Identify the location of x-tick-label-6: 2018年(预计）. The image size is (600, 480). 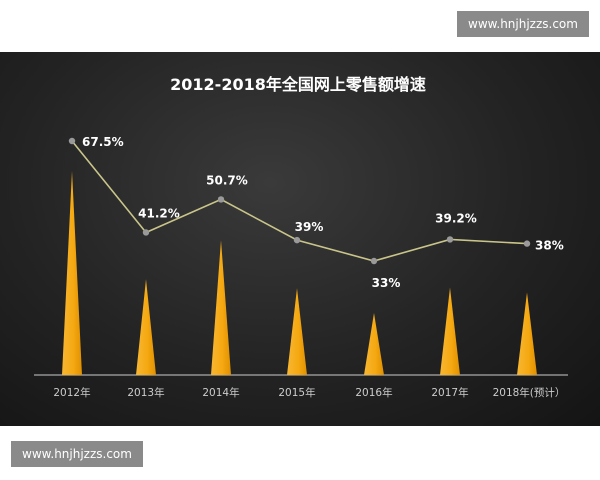
(529, 392).